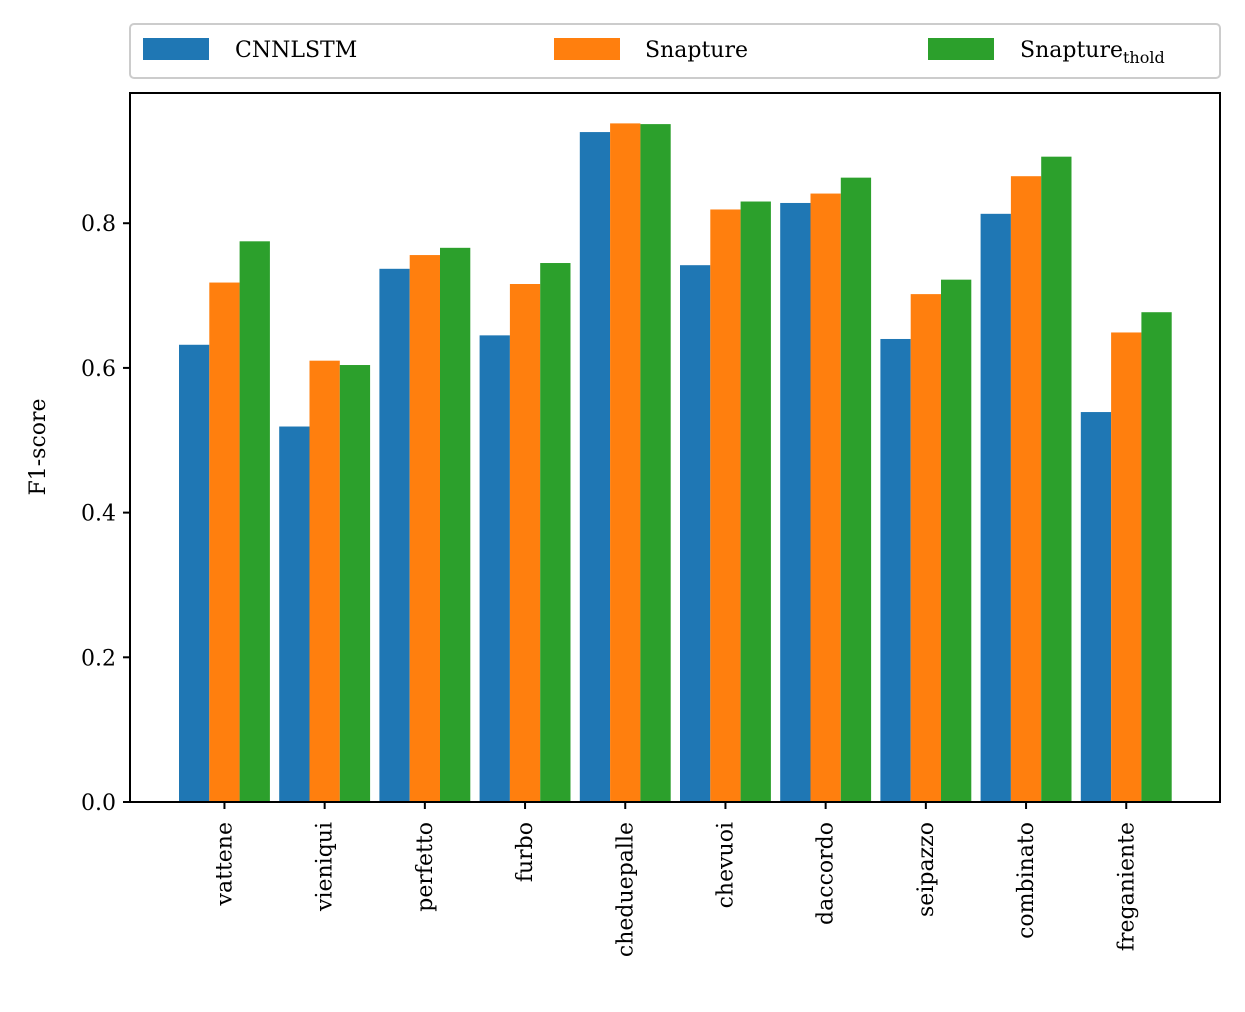  I want to click on legend-label-snapture-thold: Snapturethold, so click(1092, 52).